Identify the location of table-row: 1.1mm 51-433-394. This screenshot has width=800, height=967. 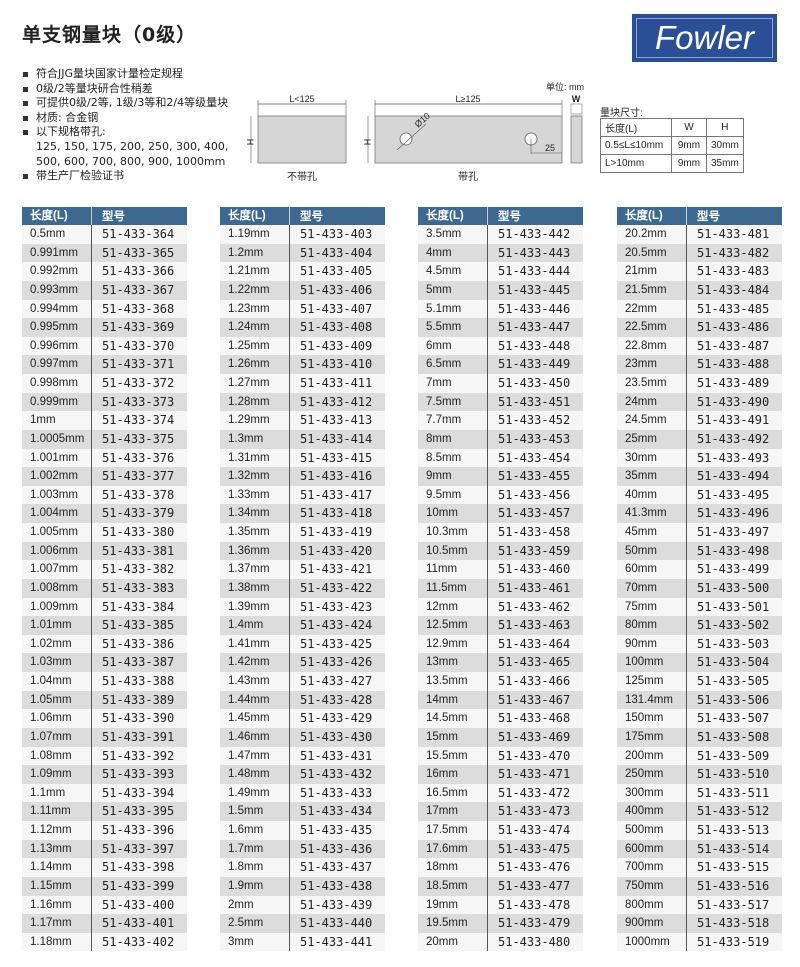
(104, 793).